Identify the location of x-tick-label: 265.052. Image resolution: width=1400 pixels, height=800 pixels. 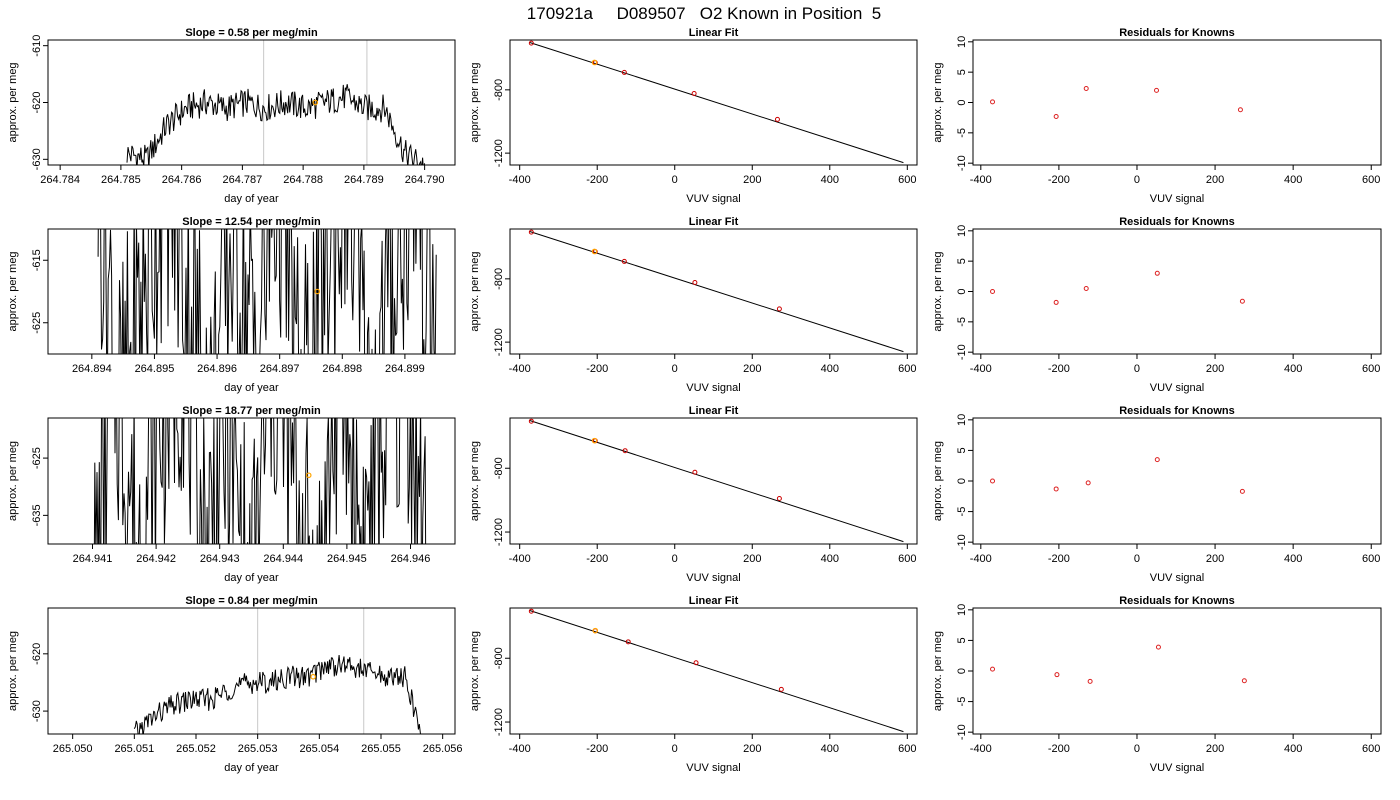
(196, 749).